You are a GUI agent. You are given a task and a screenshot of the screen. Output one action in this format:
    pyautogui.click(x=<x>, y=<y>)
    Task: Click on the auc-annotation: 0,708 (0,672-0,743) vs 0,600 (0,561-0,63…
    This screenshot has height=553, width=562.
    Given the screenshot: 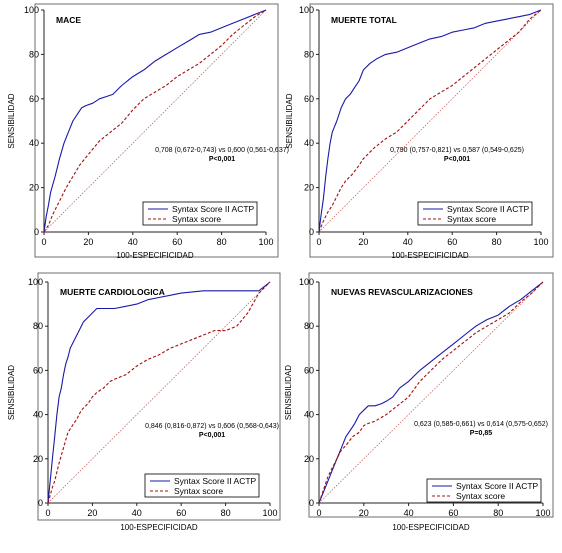 What is the action you would take?
    pyautogui.click(x=222, y=150)
    